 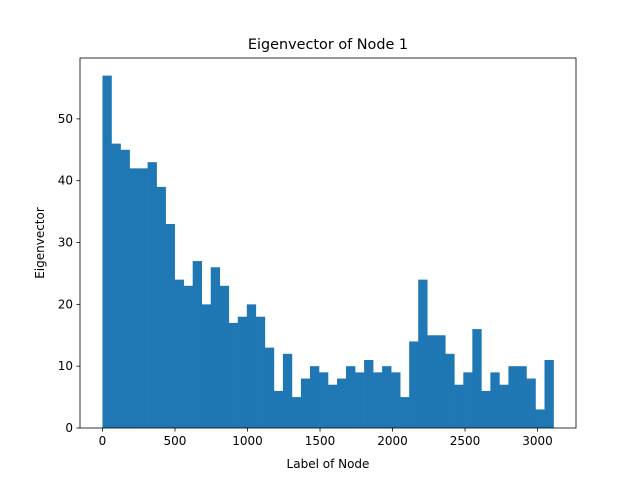 What do you see at coordinates (320, 441) in the screenshot?
I see `x-tick-label: 1500` at bounding box center [320, 441].